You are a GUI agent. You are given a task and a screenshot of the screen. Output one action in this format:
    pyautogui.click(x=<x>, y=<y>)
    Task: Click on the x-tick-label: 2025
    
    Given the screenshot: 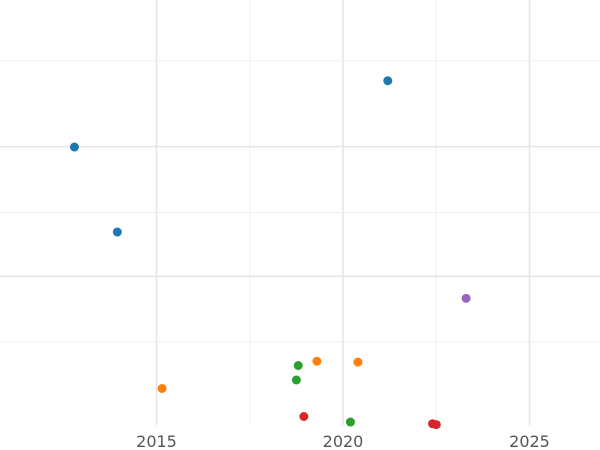 What is the action you would take?
    pyautogui.click(x=529, y=441)
    